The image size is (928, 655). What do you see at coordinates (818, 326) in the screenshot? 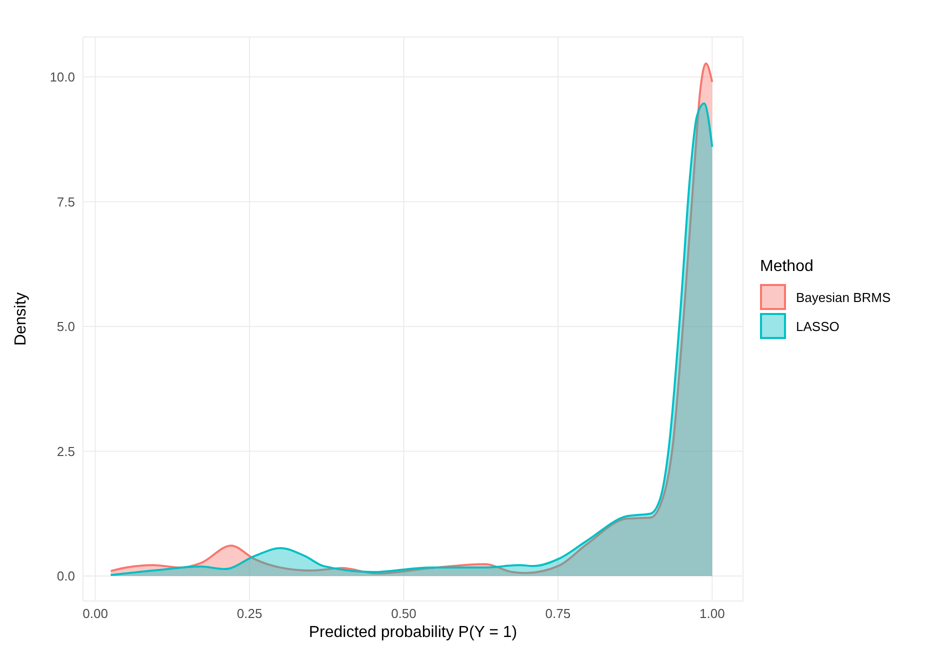
I see `legend-label: LASSO` at bounding box center [818, 326].